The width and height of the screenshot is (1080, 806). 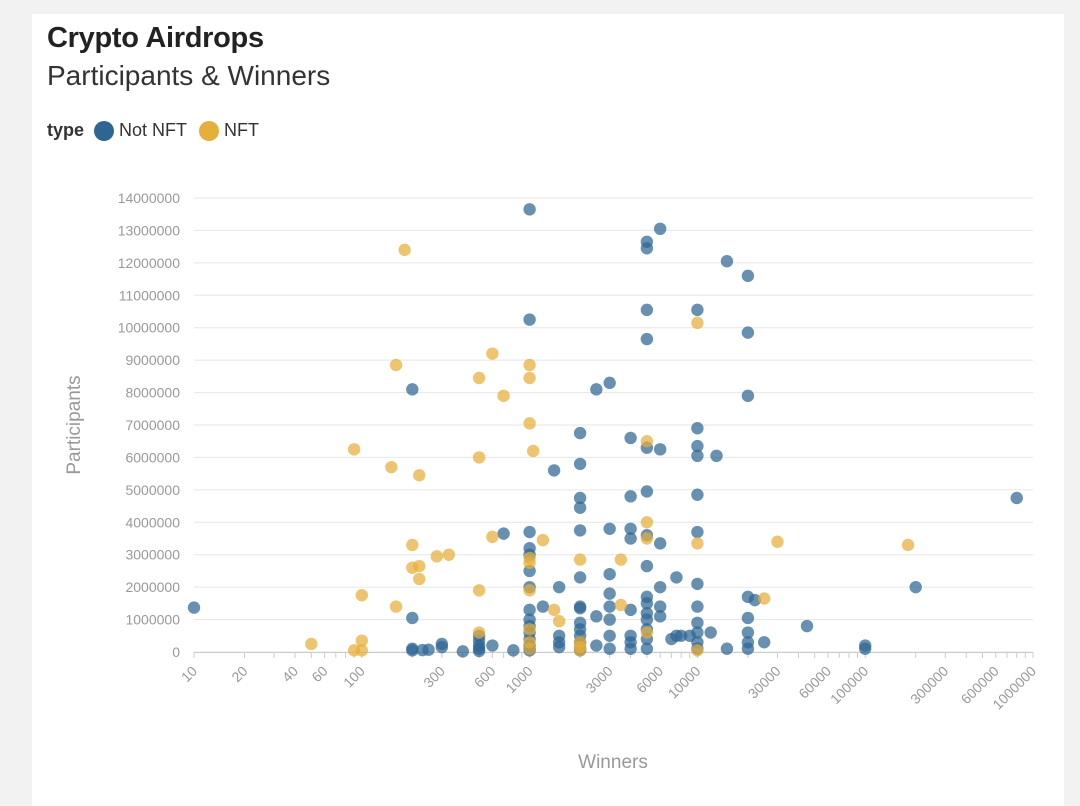 What do you see at coordinates (229, 130) in the screenshot?
I see `legend-item-nft: NFT` at bounding box center [229, 130].